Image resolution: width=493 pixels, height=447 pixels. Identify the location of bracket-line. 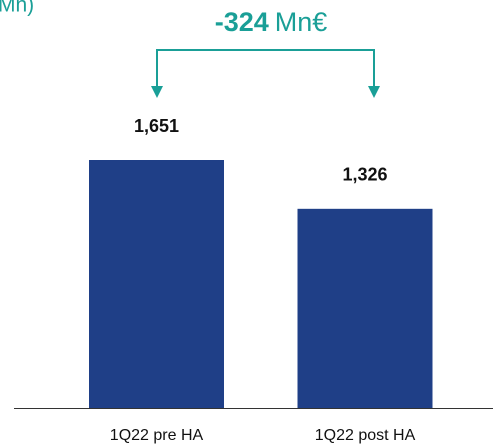
(265, 69).